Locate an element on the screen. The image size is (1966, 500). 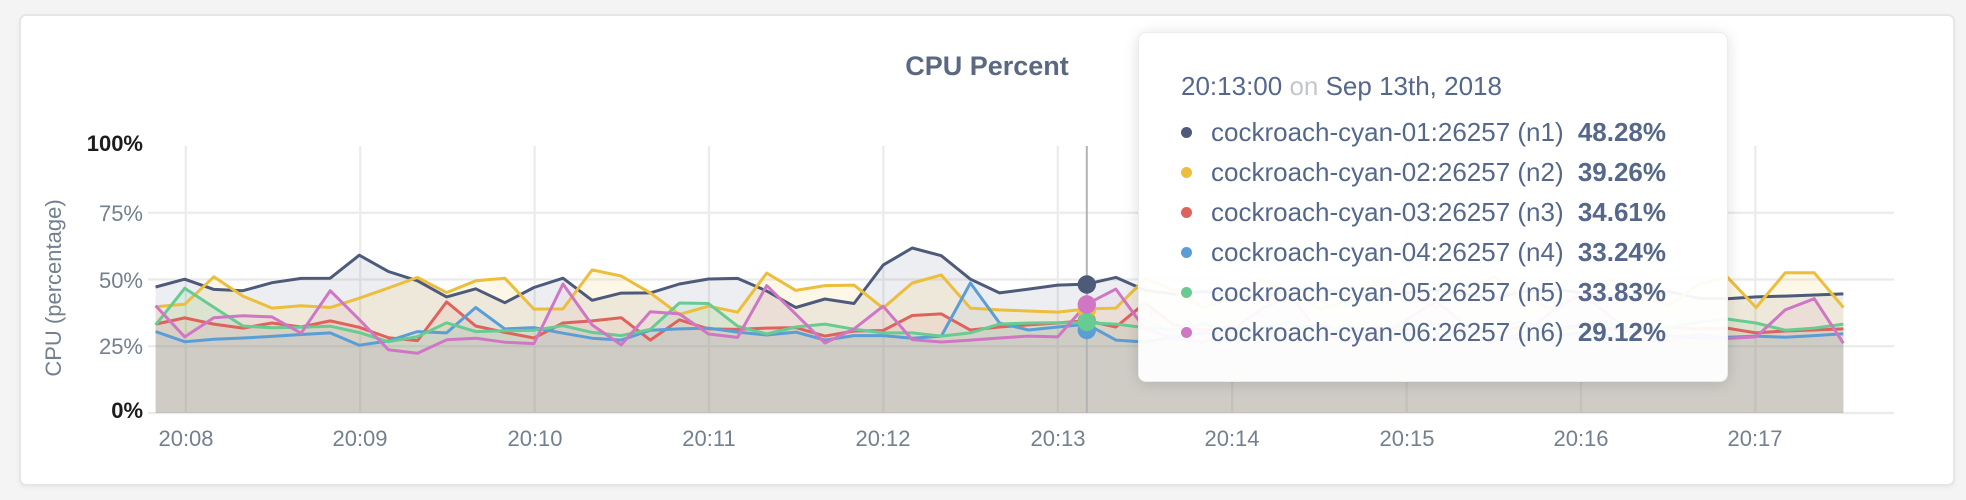
svg-text: 20:14 is located at coordinates (1231, 438).